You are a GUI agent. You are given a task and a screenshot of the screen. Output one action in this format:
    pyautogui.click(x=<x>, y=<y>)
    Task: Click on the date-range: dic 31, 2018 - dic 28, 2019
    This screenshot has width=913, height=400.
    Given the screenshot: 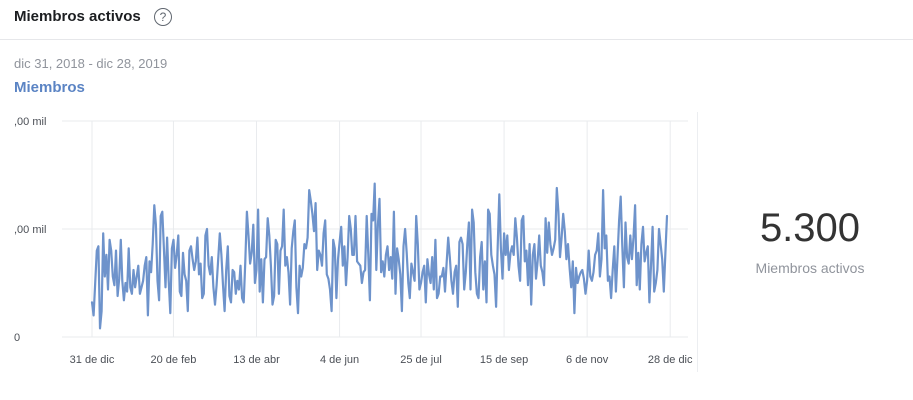 What is the action you would take?
    pyautogui.click(x=91, y=63)
    